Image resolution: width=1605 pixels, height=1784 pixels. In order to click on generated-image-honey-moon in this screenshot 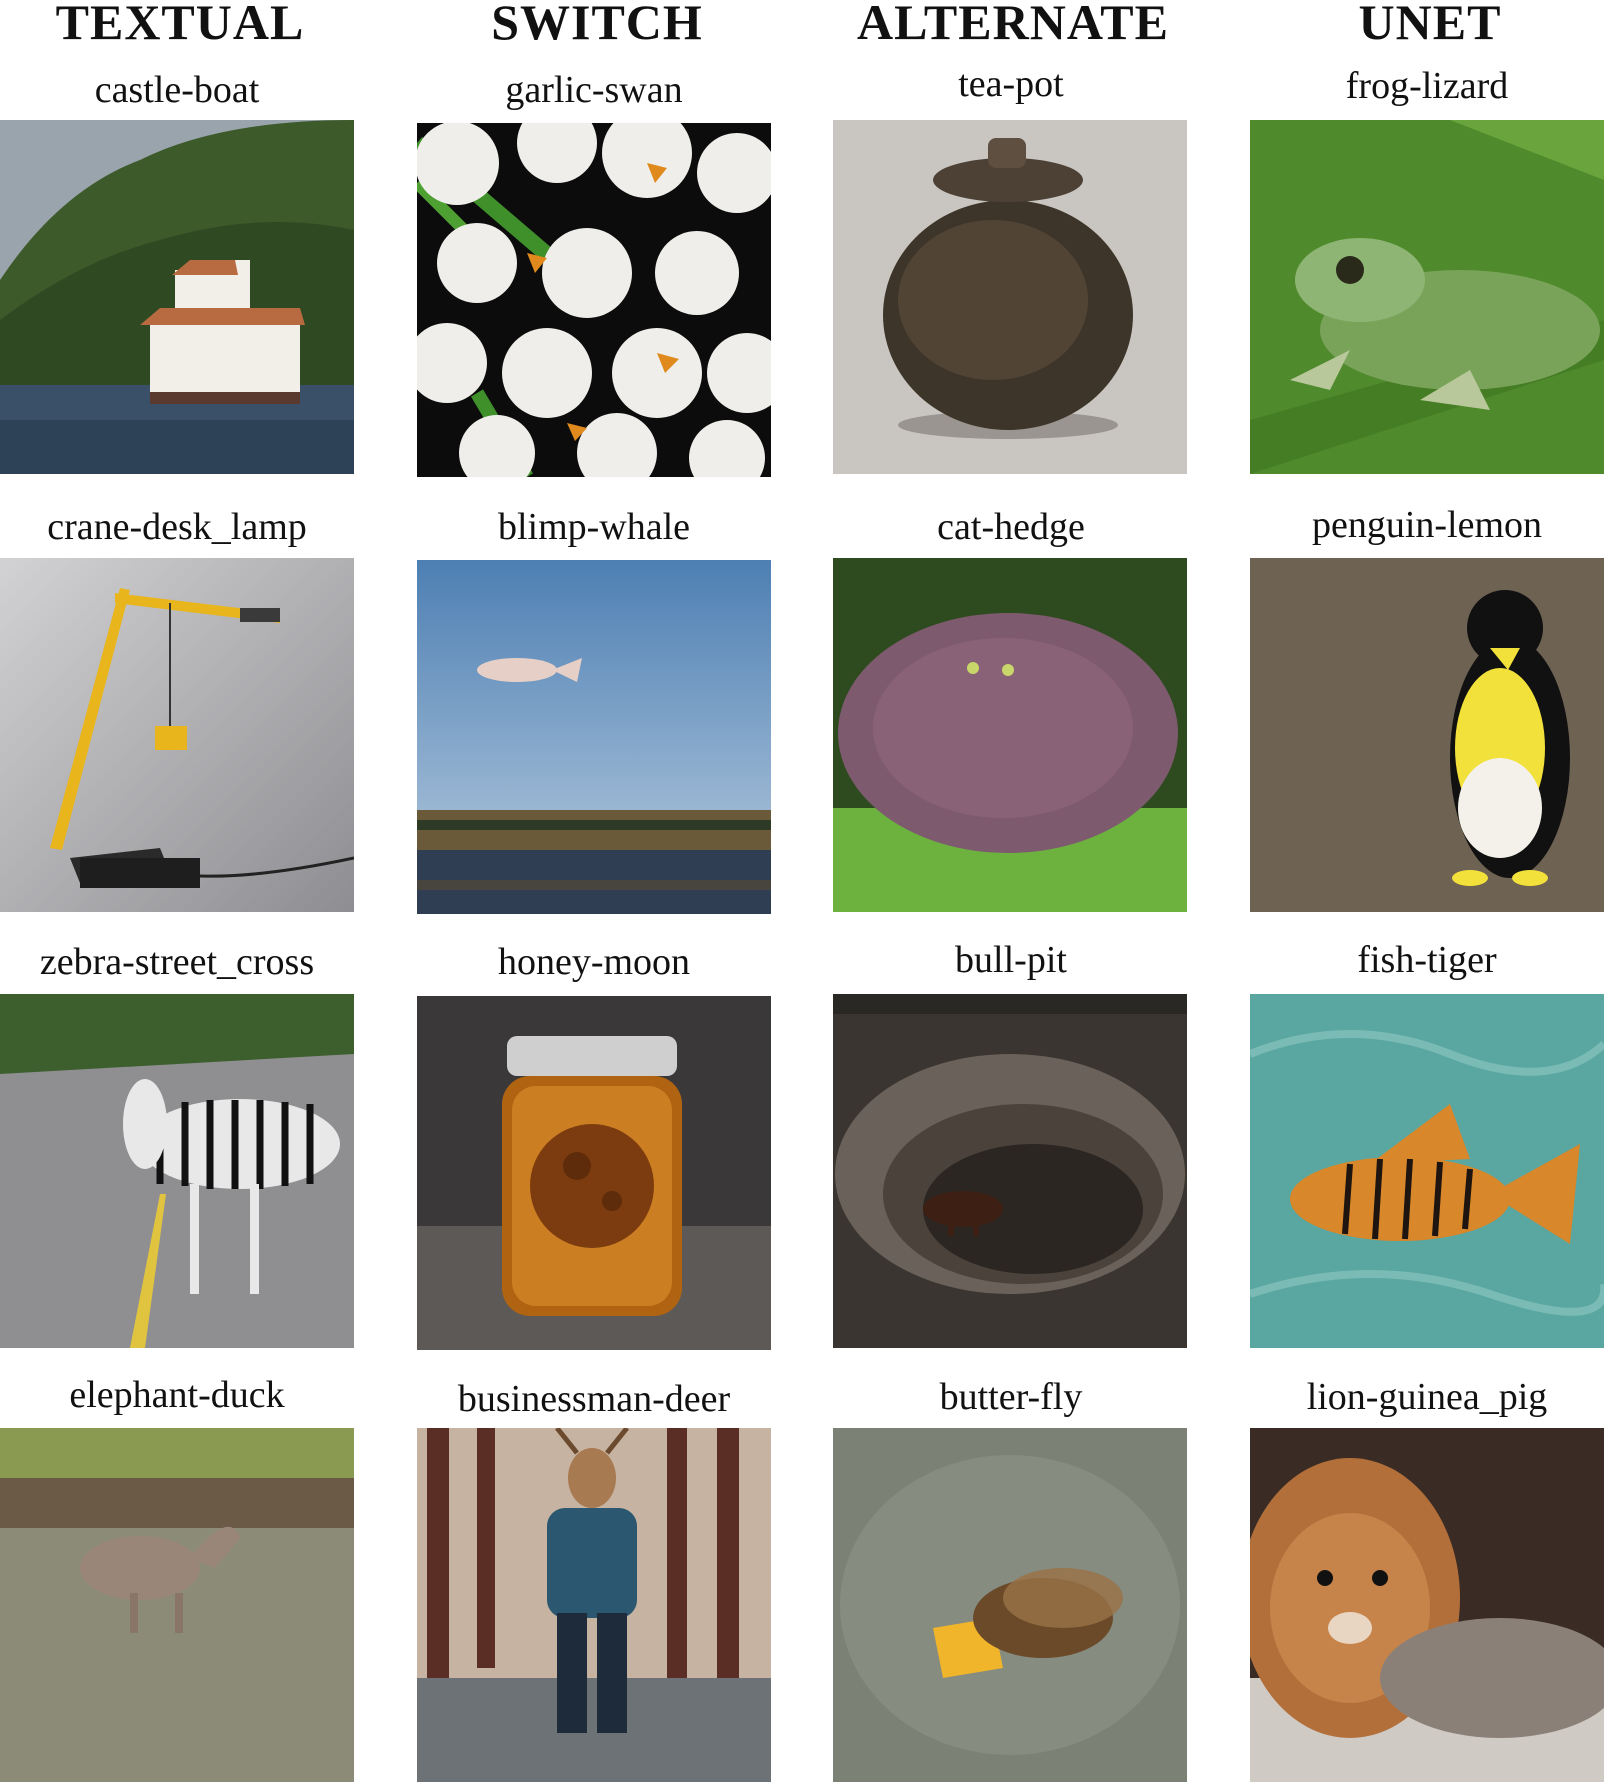, I will do `click(594, 1173)`.